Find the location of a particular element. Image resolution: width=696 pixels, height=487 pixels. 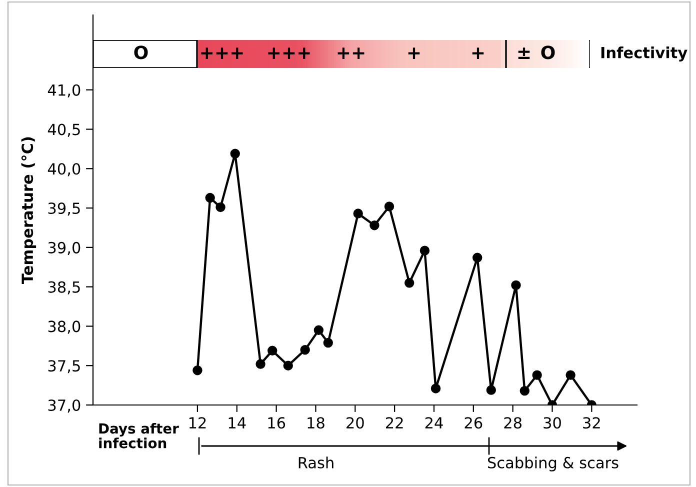

x-tick-label: 18 is located at coordinates (316, 423).